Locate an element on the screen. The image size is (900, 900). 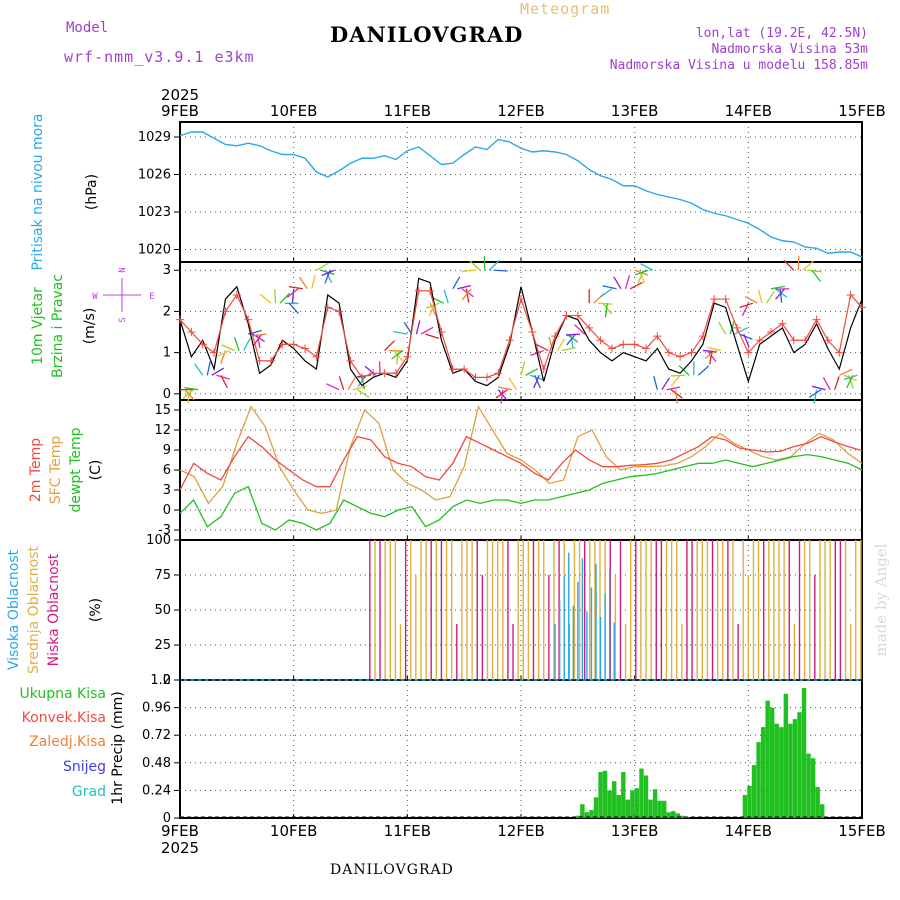
sfc-temp-line is located at coordinates (521, 459).